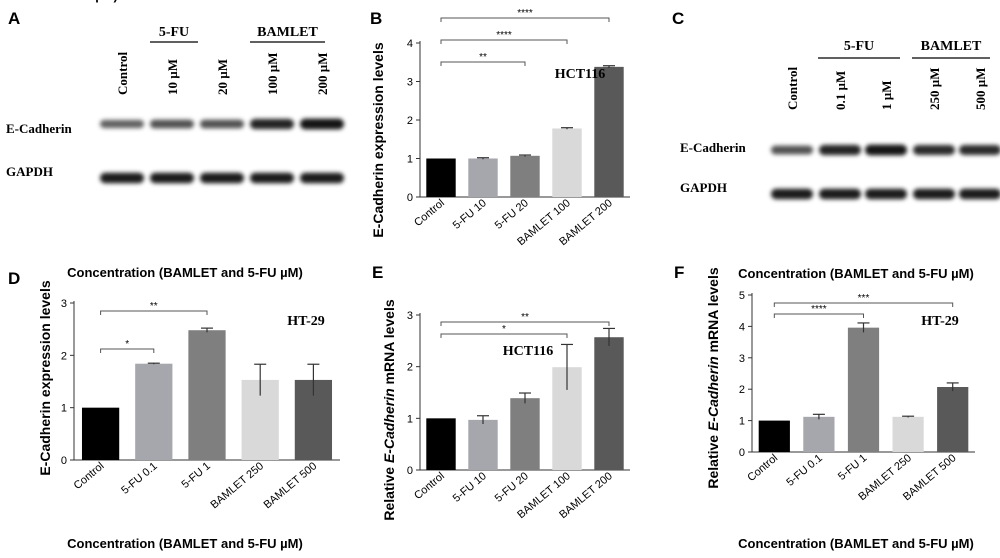 The height and width of the screenshot is (558, 1000). I want to click on y-axis-label-part: mRNA levels, so click(389, 343).